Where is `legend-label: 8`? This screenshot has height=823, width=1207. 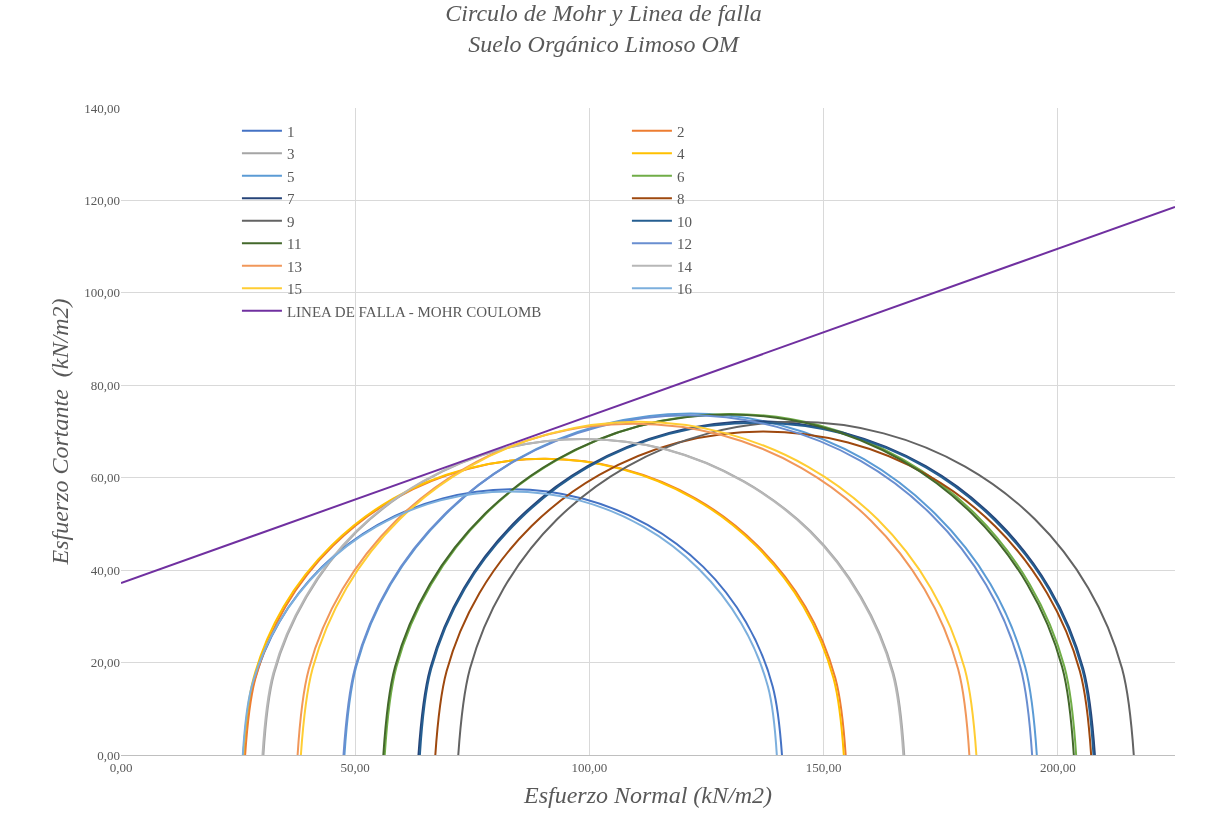 legend-label: 8 is located at coordinates (680, 199).